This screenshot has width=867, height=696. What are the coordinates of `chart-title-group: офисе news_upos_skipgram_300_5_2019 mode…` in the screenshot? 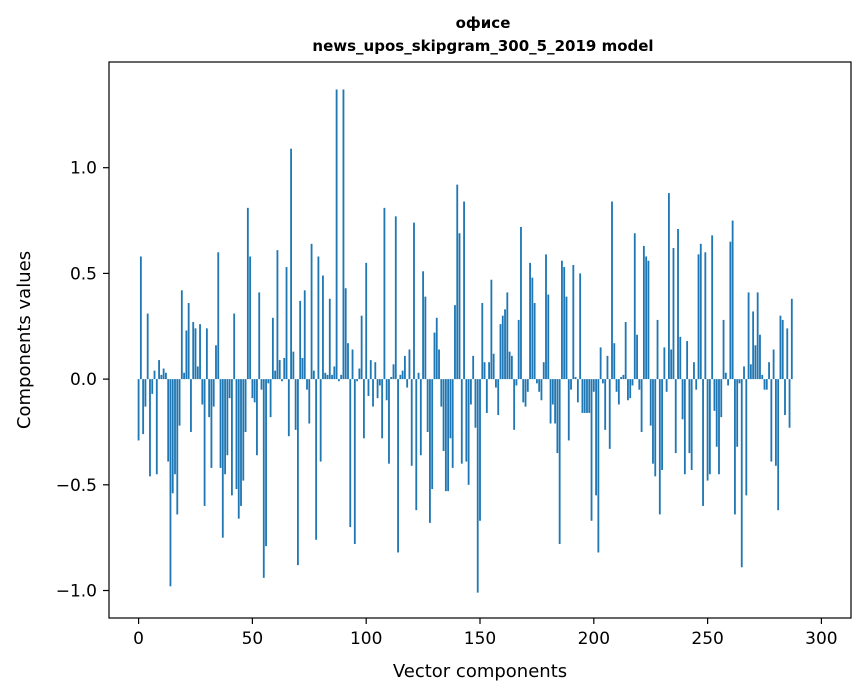 It's located at (482, 34).